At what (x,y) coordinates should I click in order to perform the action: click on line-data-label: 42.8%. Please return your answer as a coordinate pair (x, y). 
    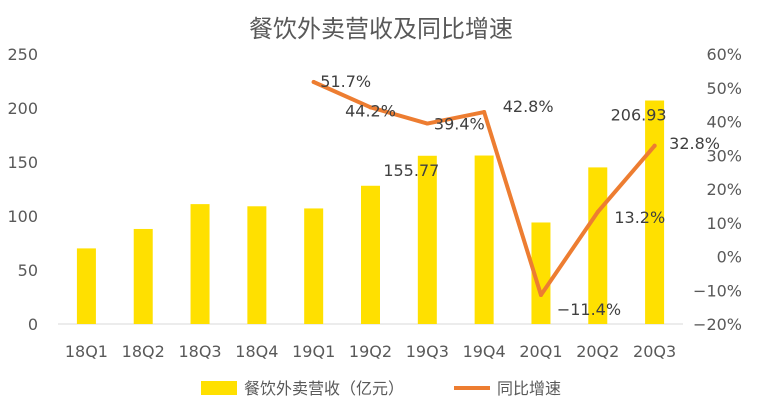
    Looking at the image, I should click on (528, 106).